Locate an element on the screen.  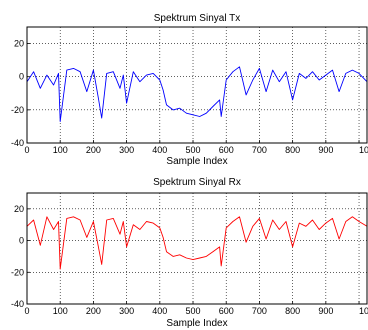
rx-x-tick-label: 800 is located at coordinates (292, 311).